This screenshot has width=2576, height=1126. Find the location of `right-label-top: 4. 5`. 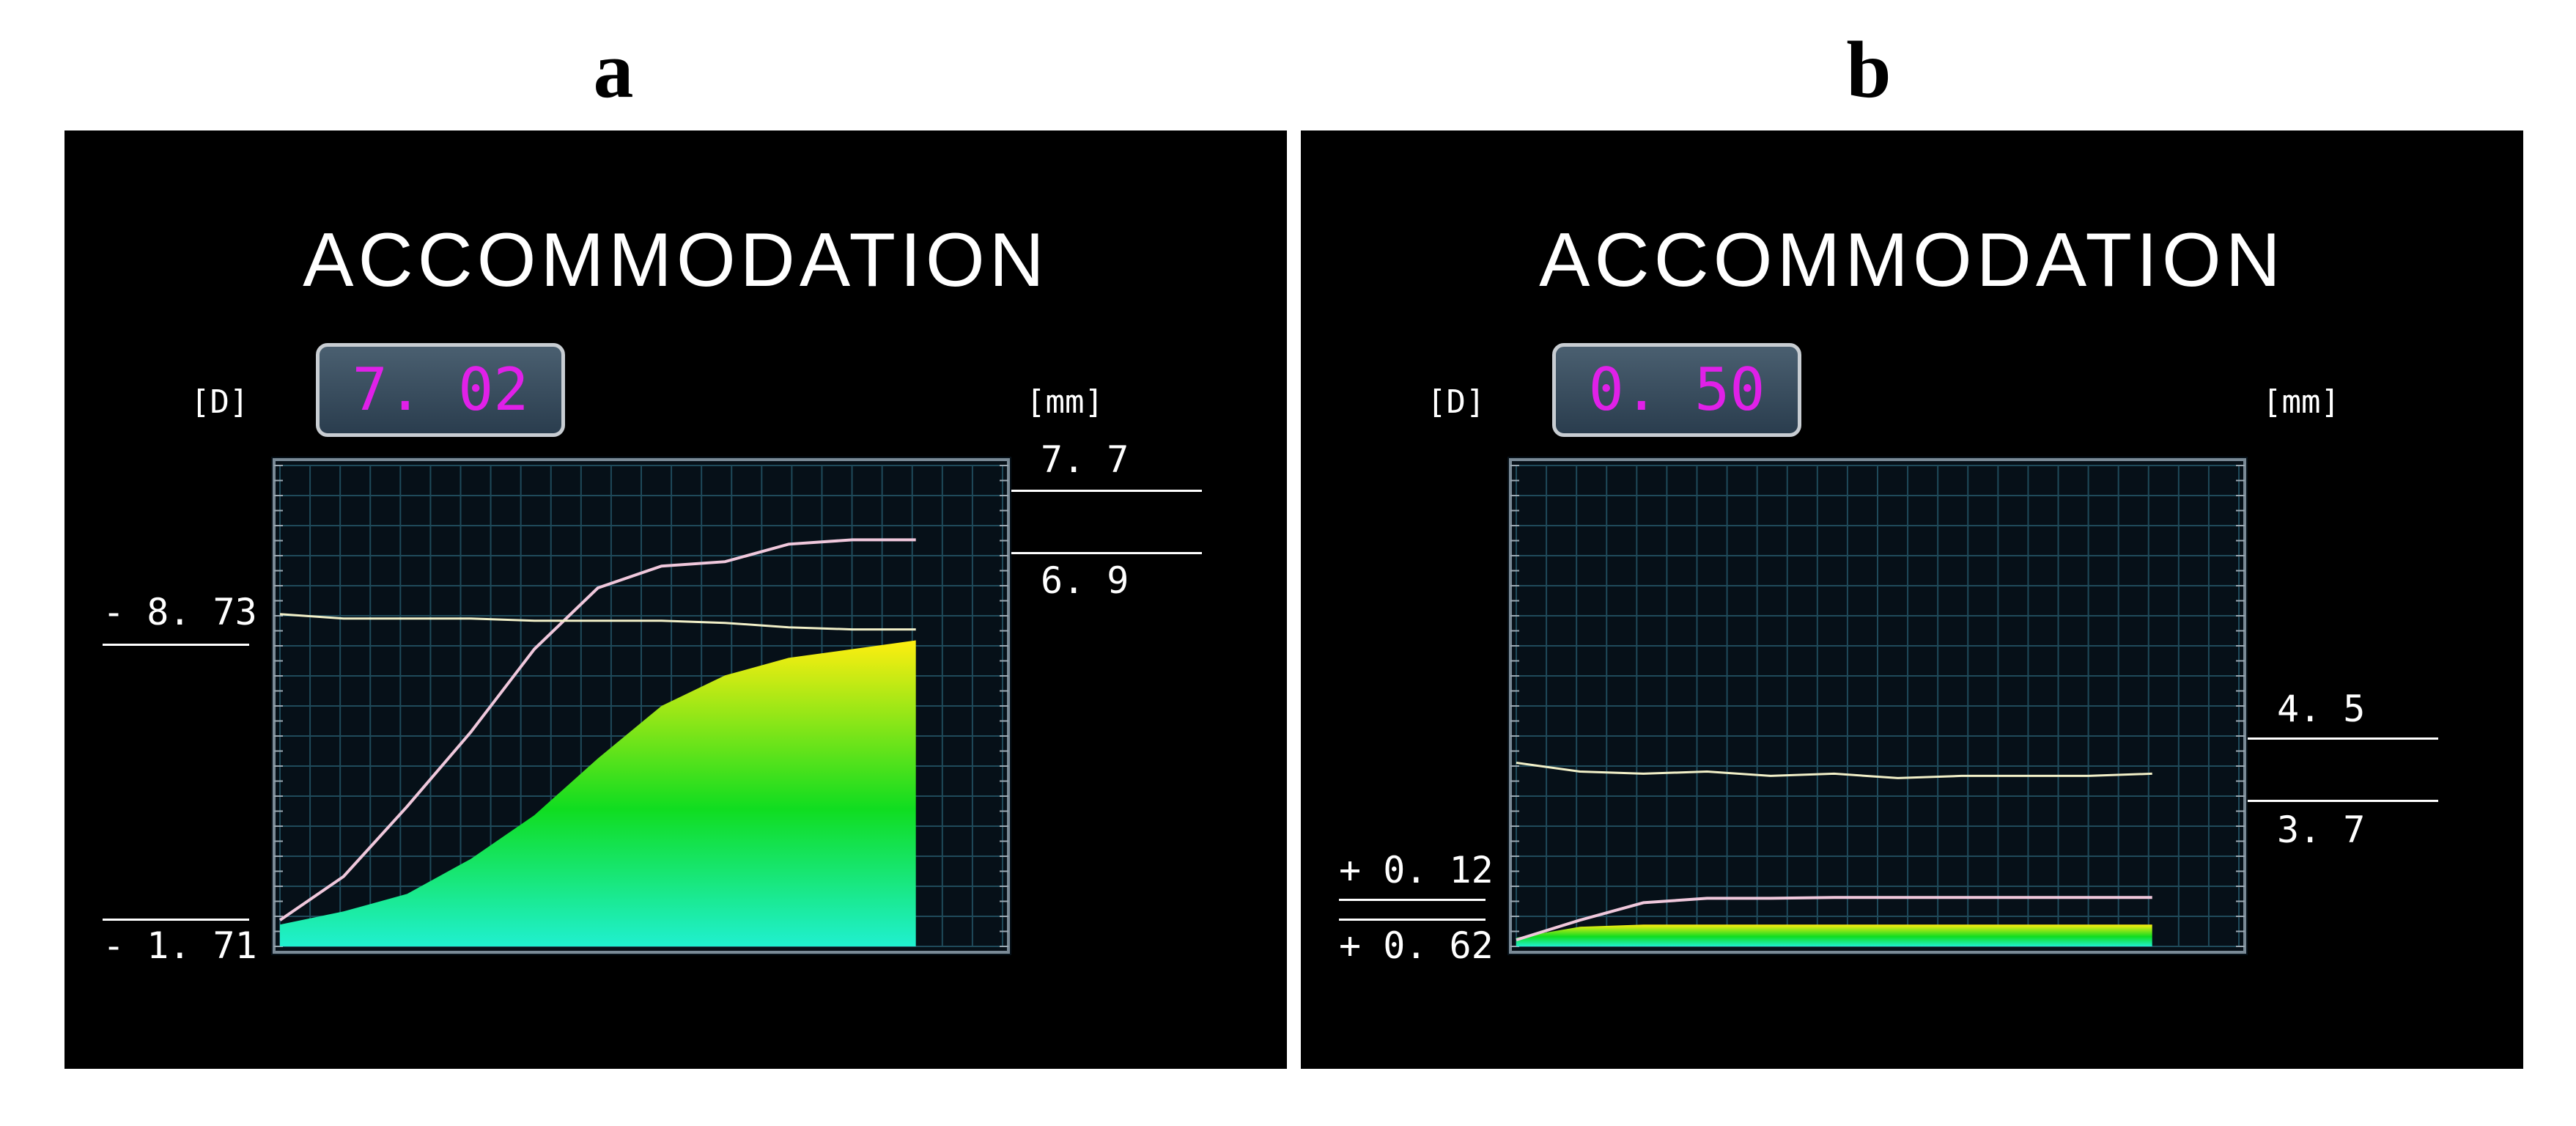

right-label-top: 4. 5 is located at coordinates (2321, 709).